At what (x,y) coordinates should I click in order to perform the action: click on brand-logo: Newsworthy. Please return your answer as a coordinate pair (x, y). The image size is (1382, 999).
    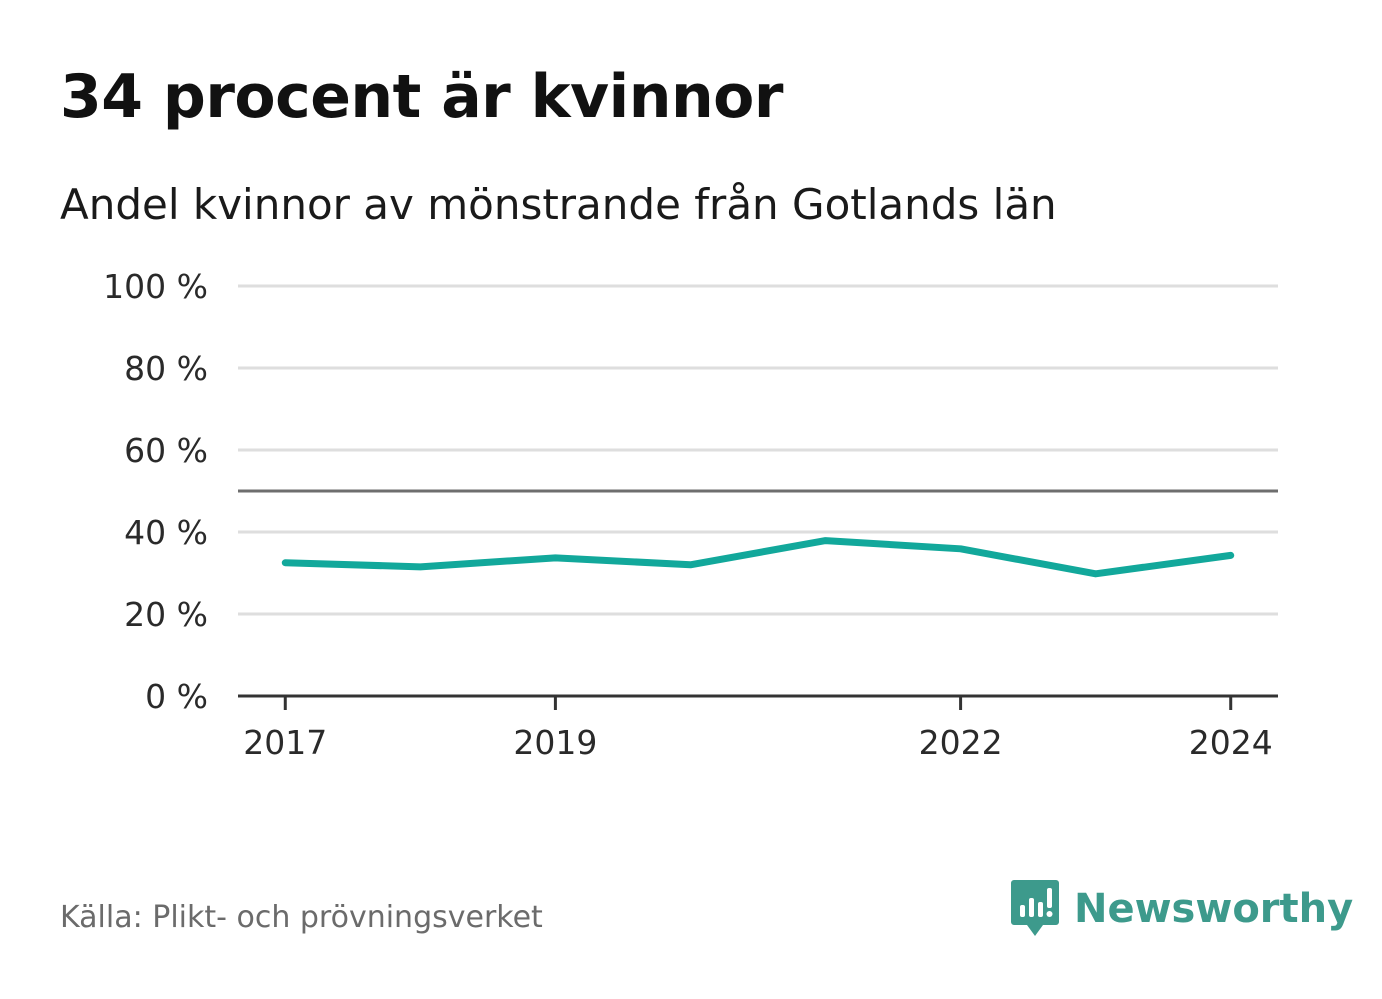
    Looking at the image, I should click on (1181, 909).